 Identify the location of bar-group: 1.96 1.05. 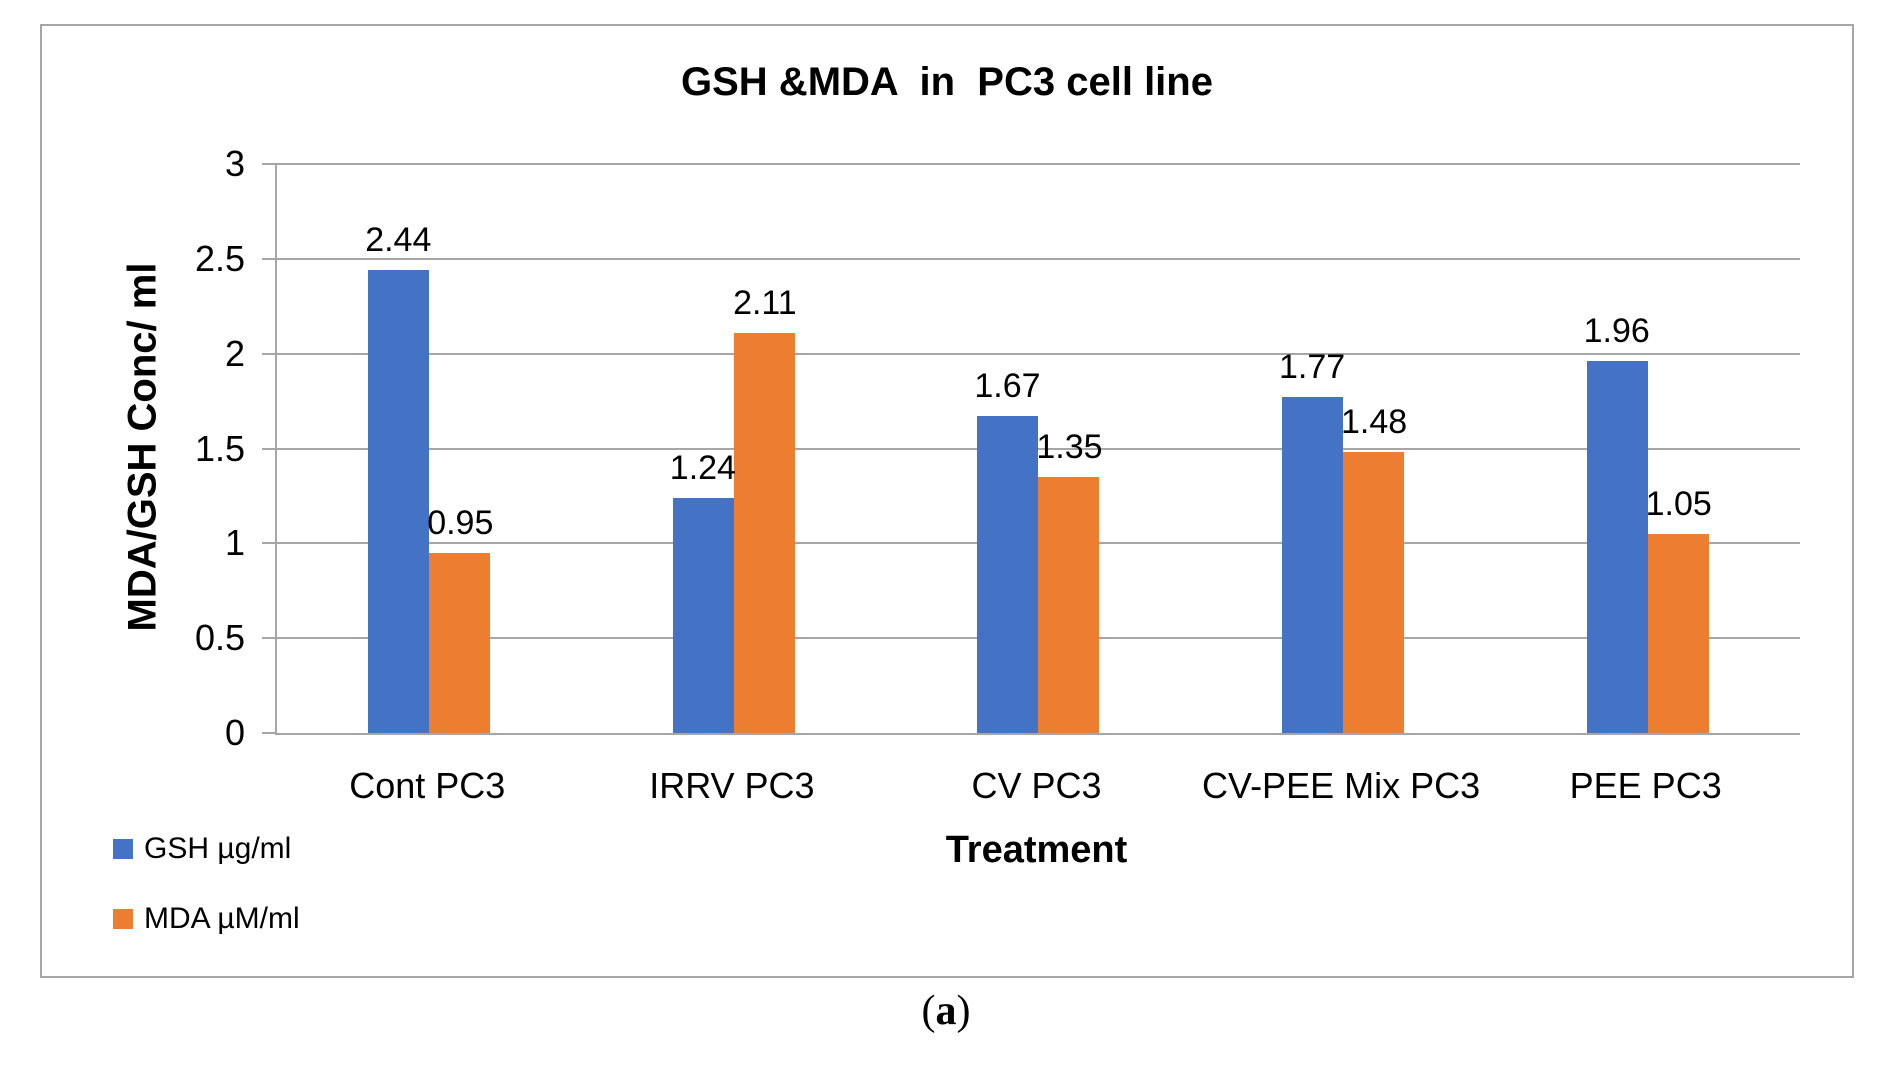
(1647, 448).